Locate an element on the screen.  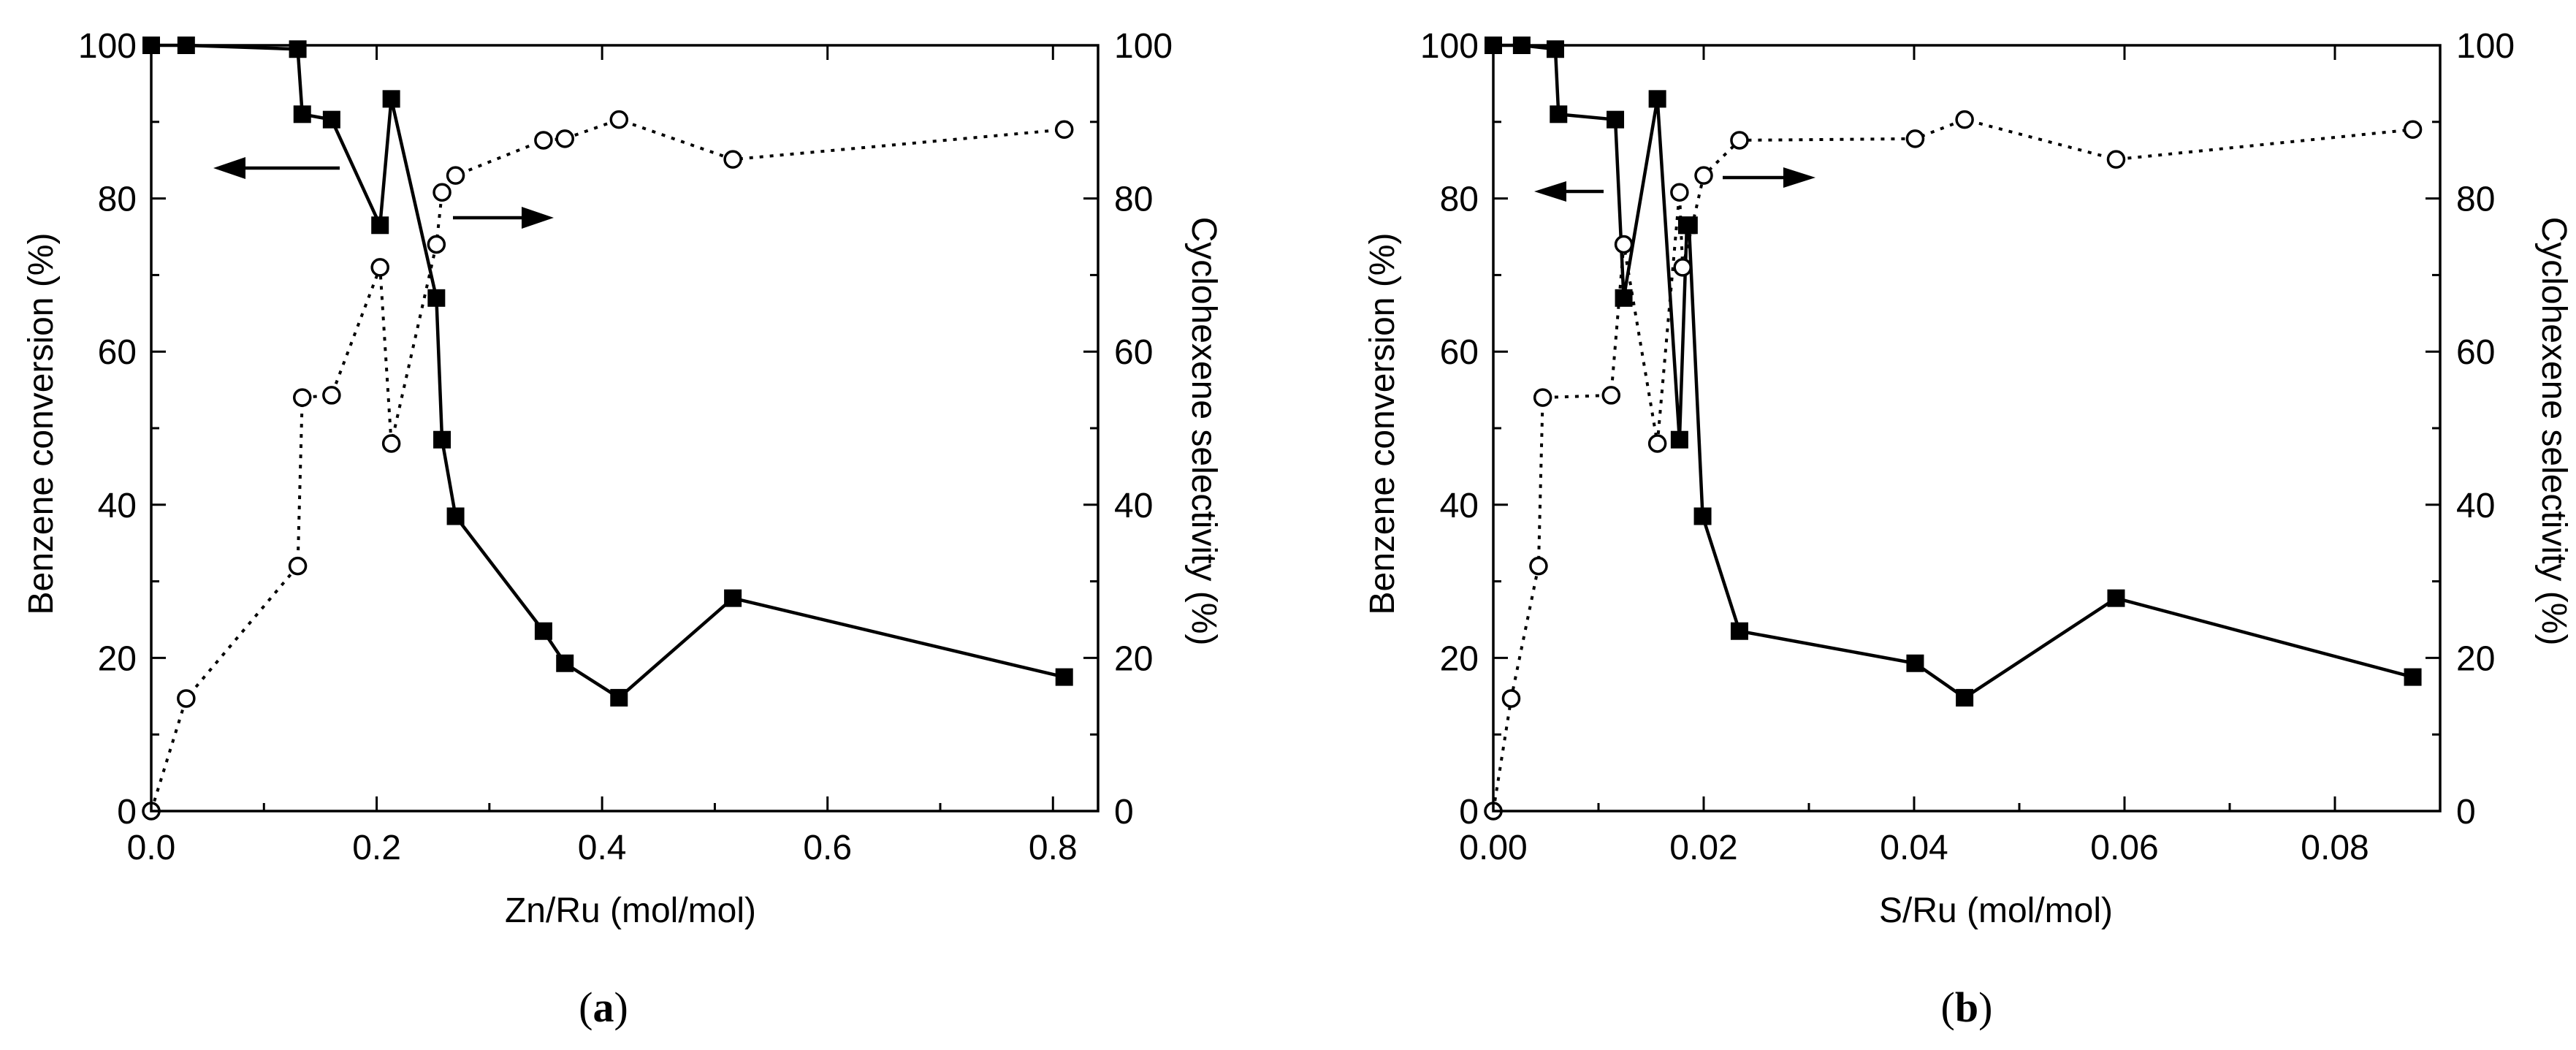
panel-a-x-tick-label: 0.6 is located at coordinates (828, 848).